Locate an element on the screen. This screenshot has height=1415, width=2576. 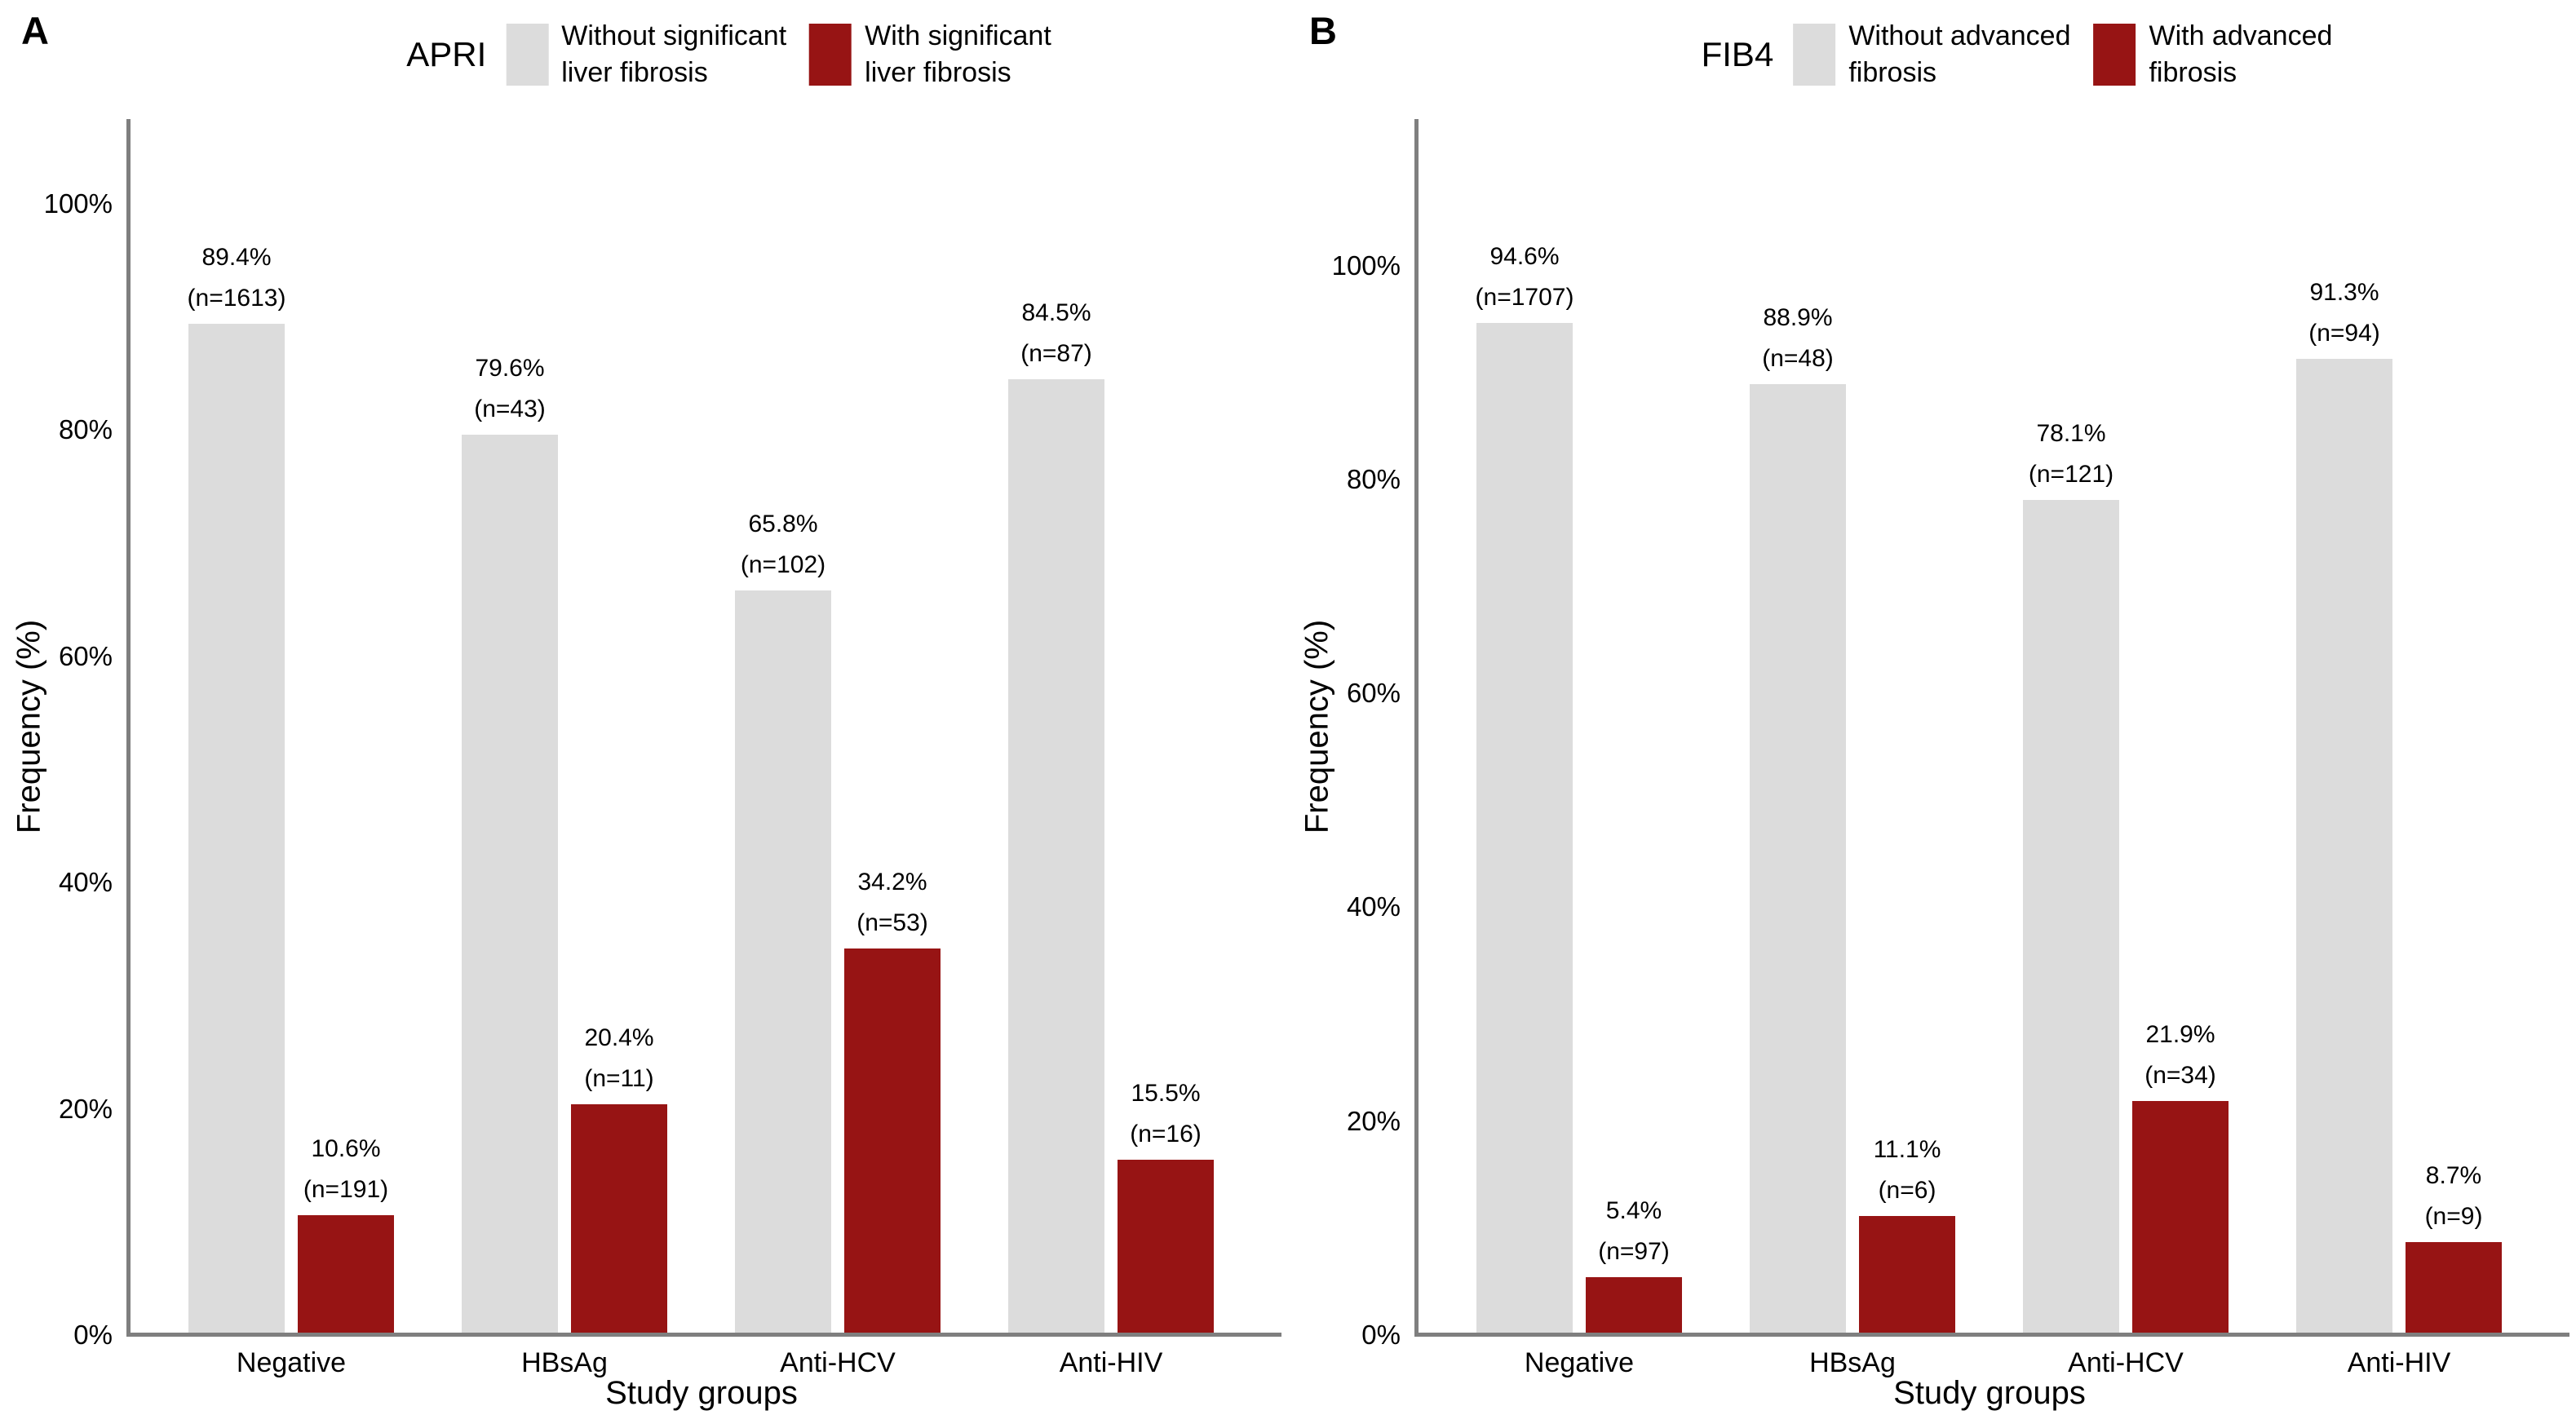
legend-item-with: With advanced fibrosis is located at coordinates (2212, 54).